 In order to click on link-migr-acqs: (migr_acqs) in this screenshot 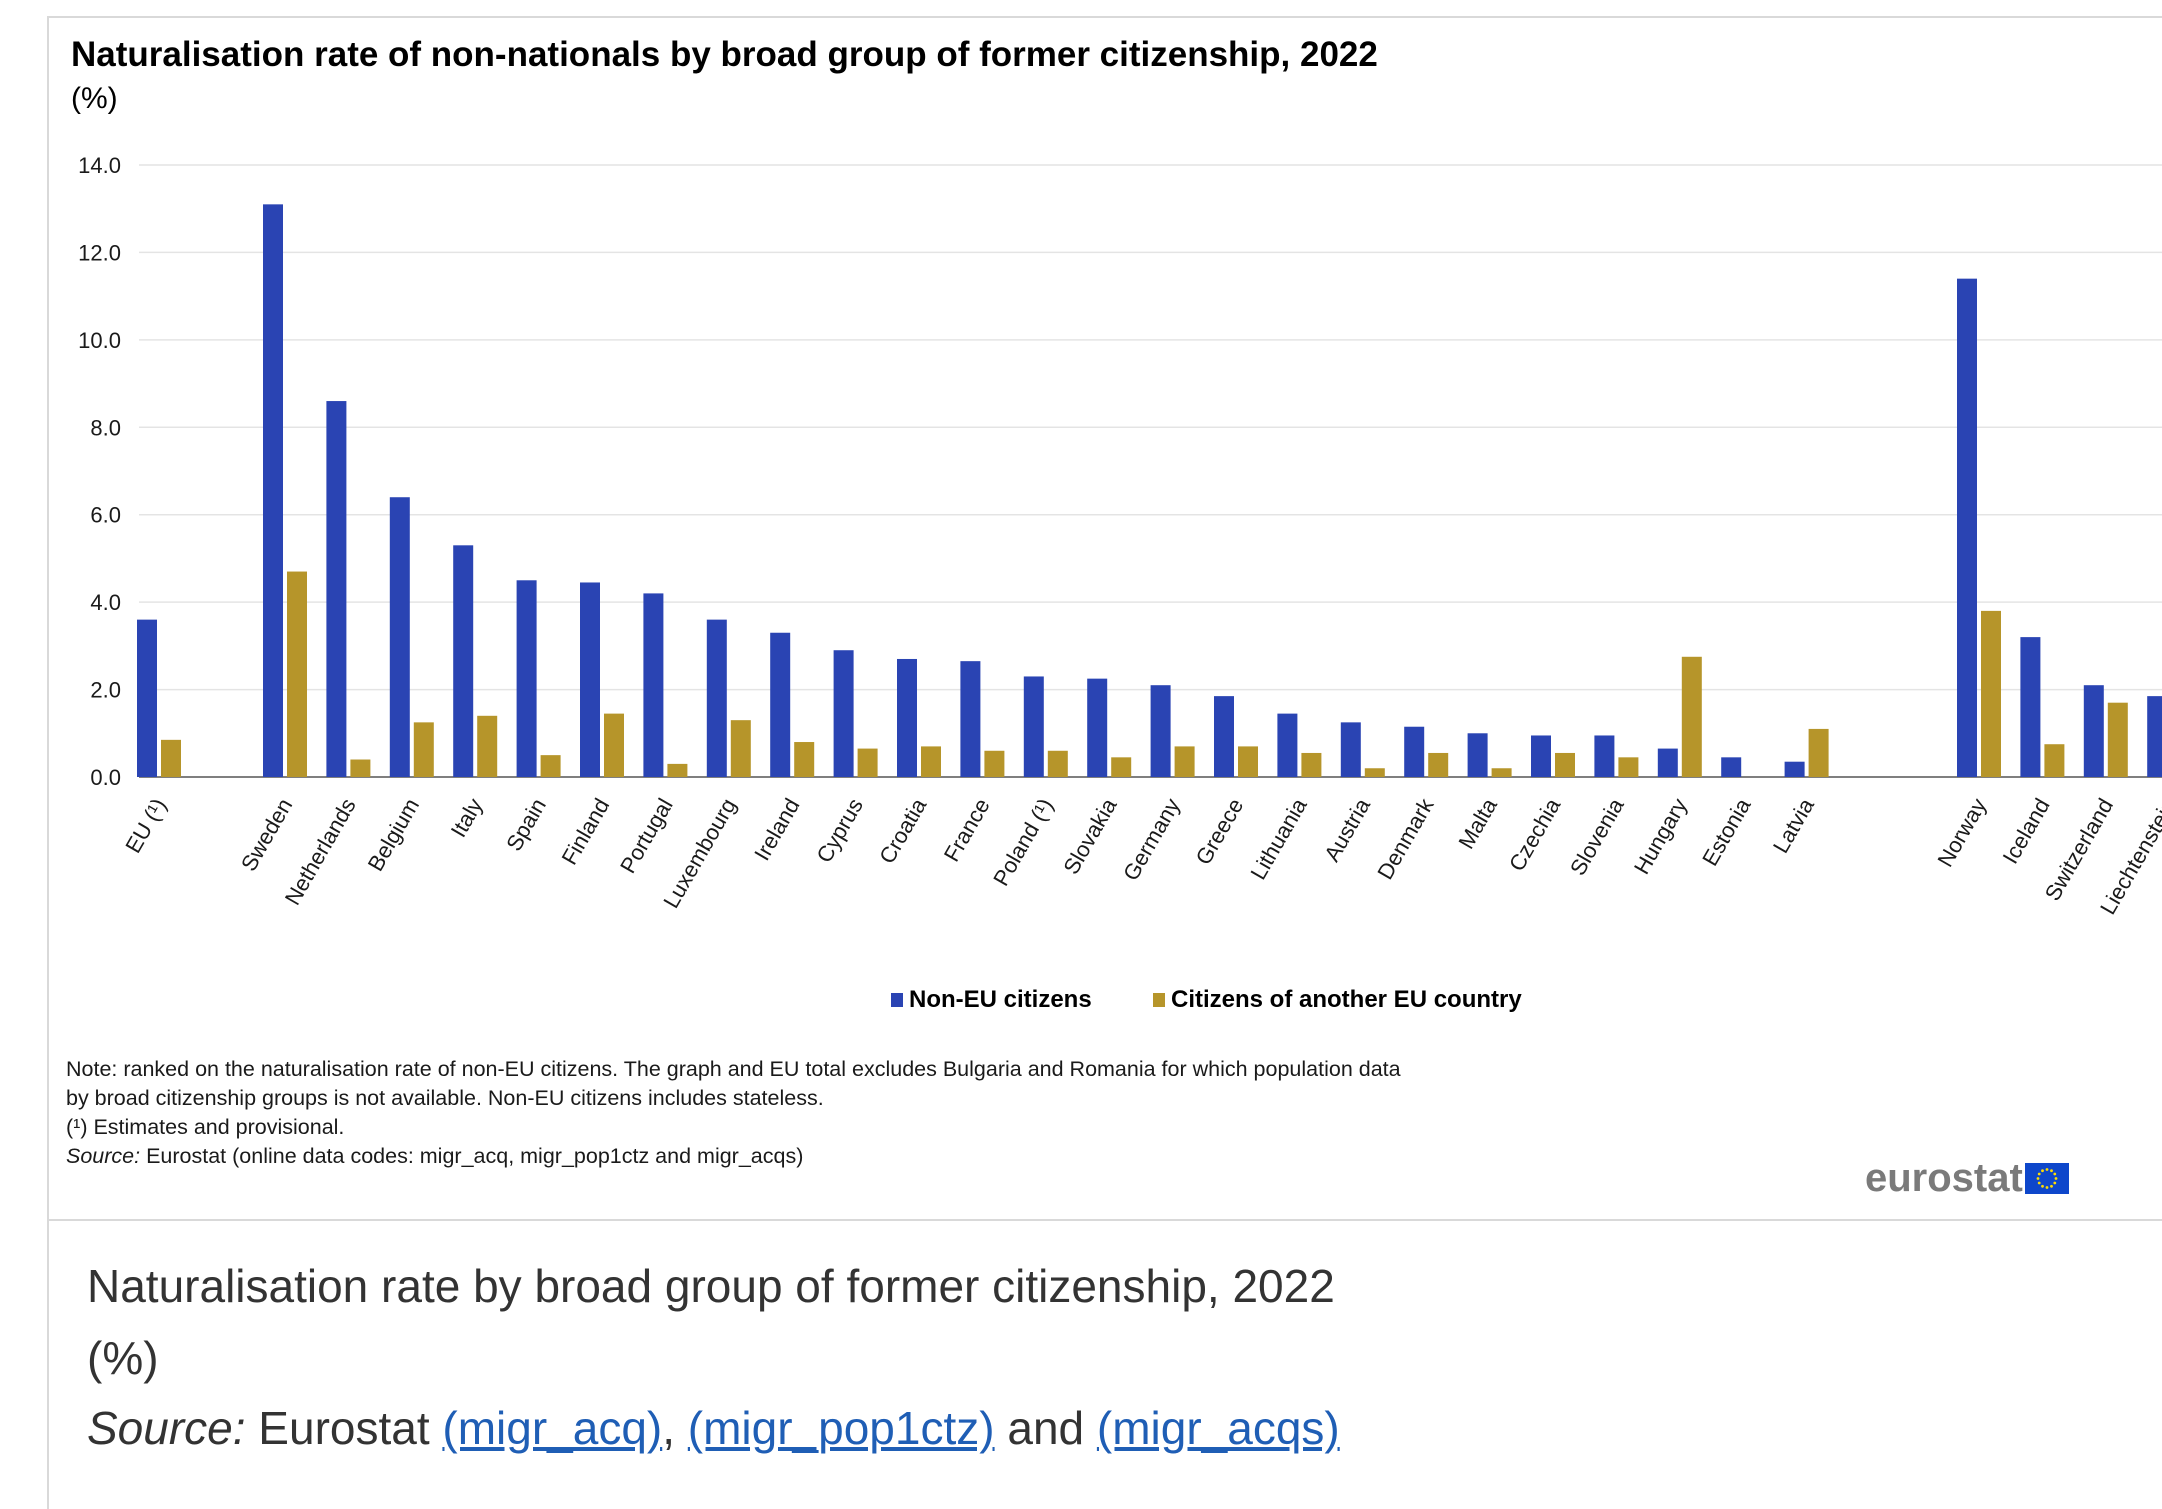, I will do `click(1218, 1428)`.